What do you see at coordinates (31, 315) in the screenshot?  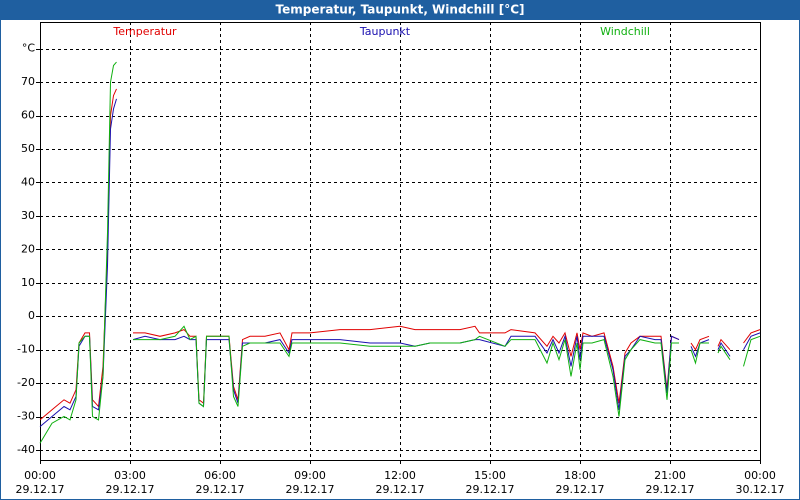 I see `y-tick-label: 0` at bounding box center [31, 315].